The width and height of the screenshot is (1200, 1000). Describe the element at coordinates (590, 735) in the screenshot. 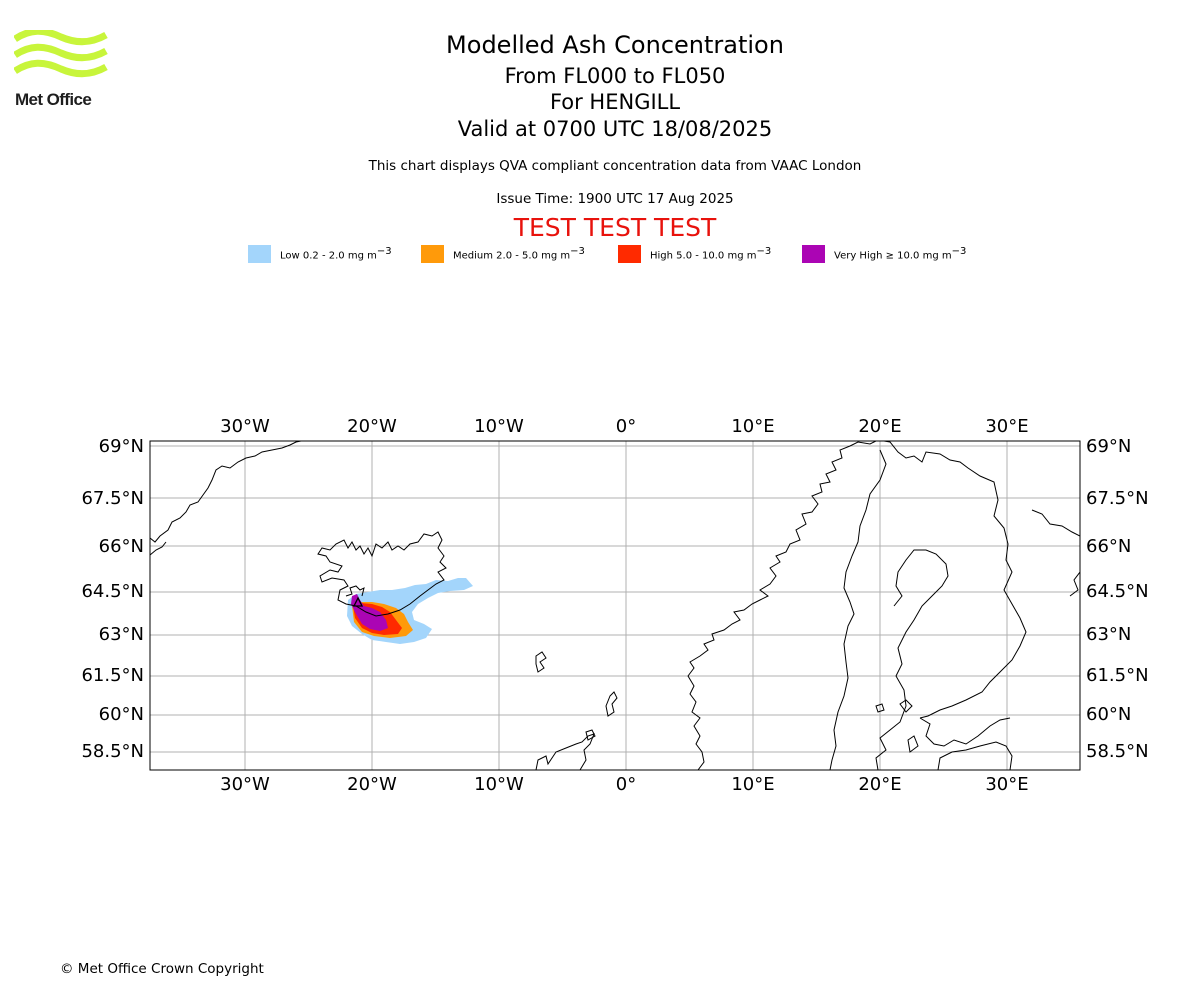

I see `orkney-islands` at that location.